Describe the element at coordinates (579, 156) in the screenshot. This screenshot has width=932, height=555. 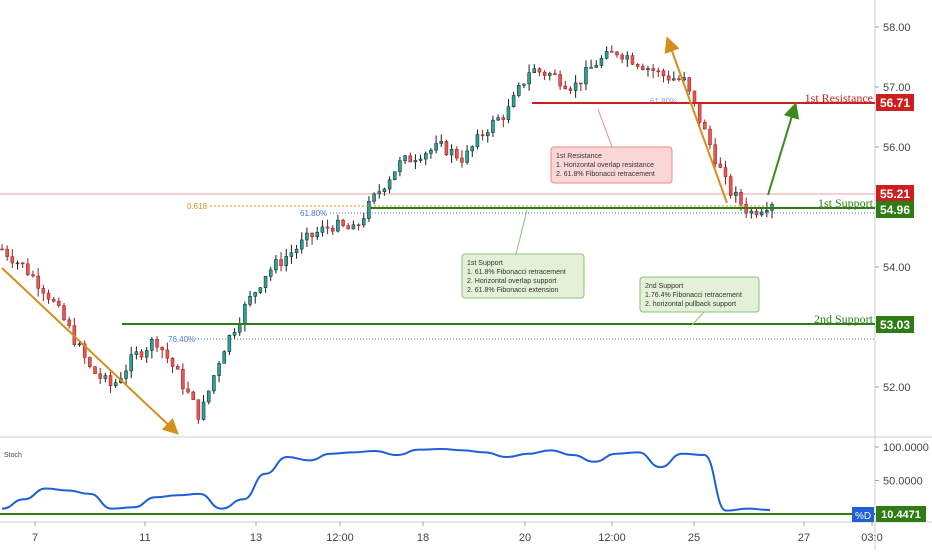
I see `resistance-note-title: 1st Resistance` at that location.